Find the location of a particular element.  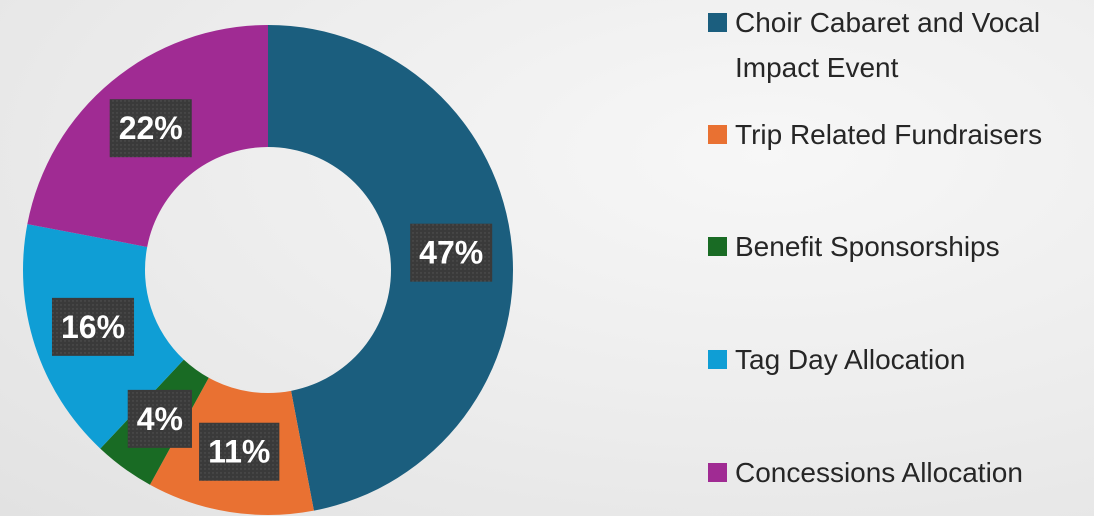

legend-item: Concessions Allocation is located at coordinates (898, 472).